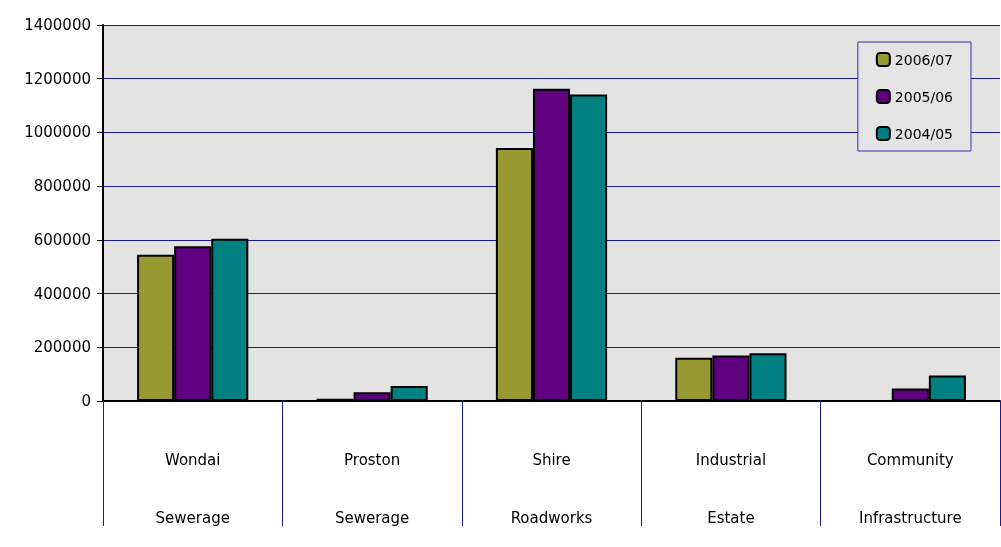  What do you see at coordinates (924, 133) in the screenshot?
I see `legend-label: 2004/05` at bounding box center [924, 133].